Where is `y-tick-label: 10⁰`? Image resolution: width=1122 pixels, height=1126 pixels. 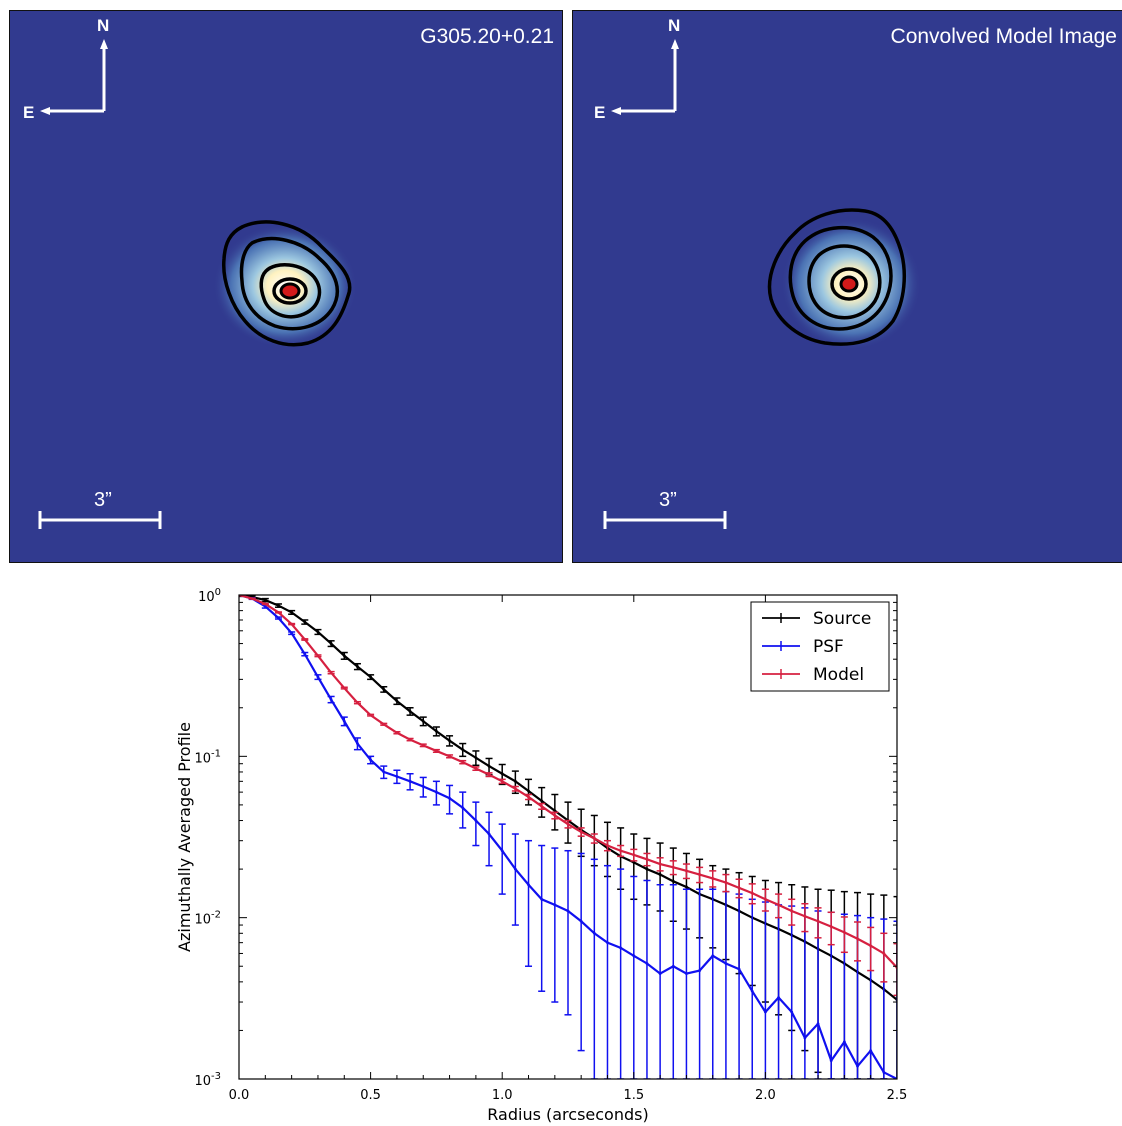 y-tick-label: 10⁰ is located at coordinates (209, 596).